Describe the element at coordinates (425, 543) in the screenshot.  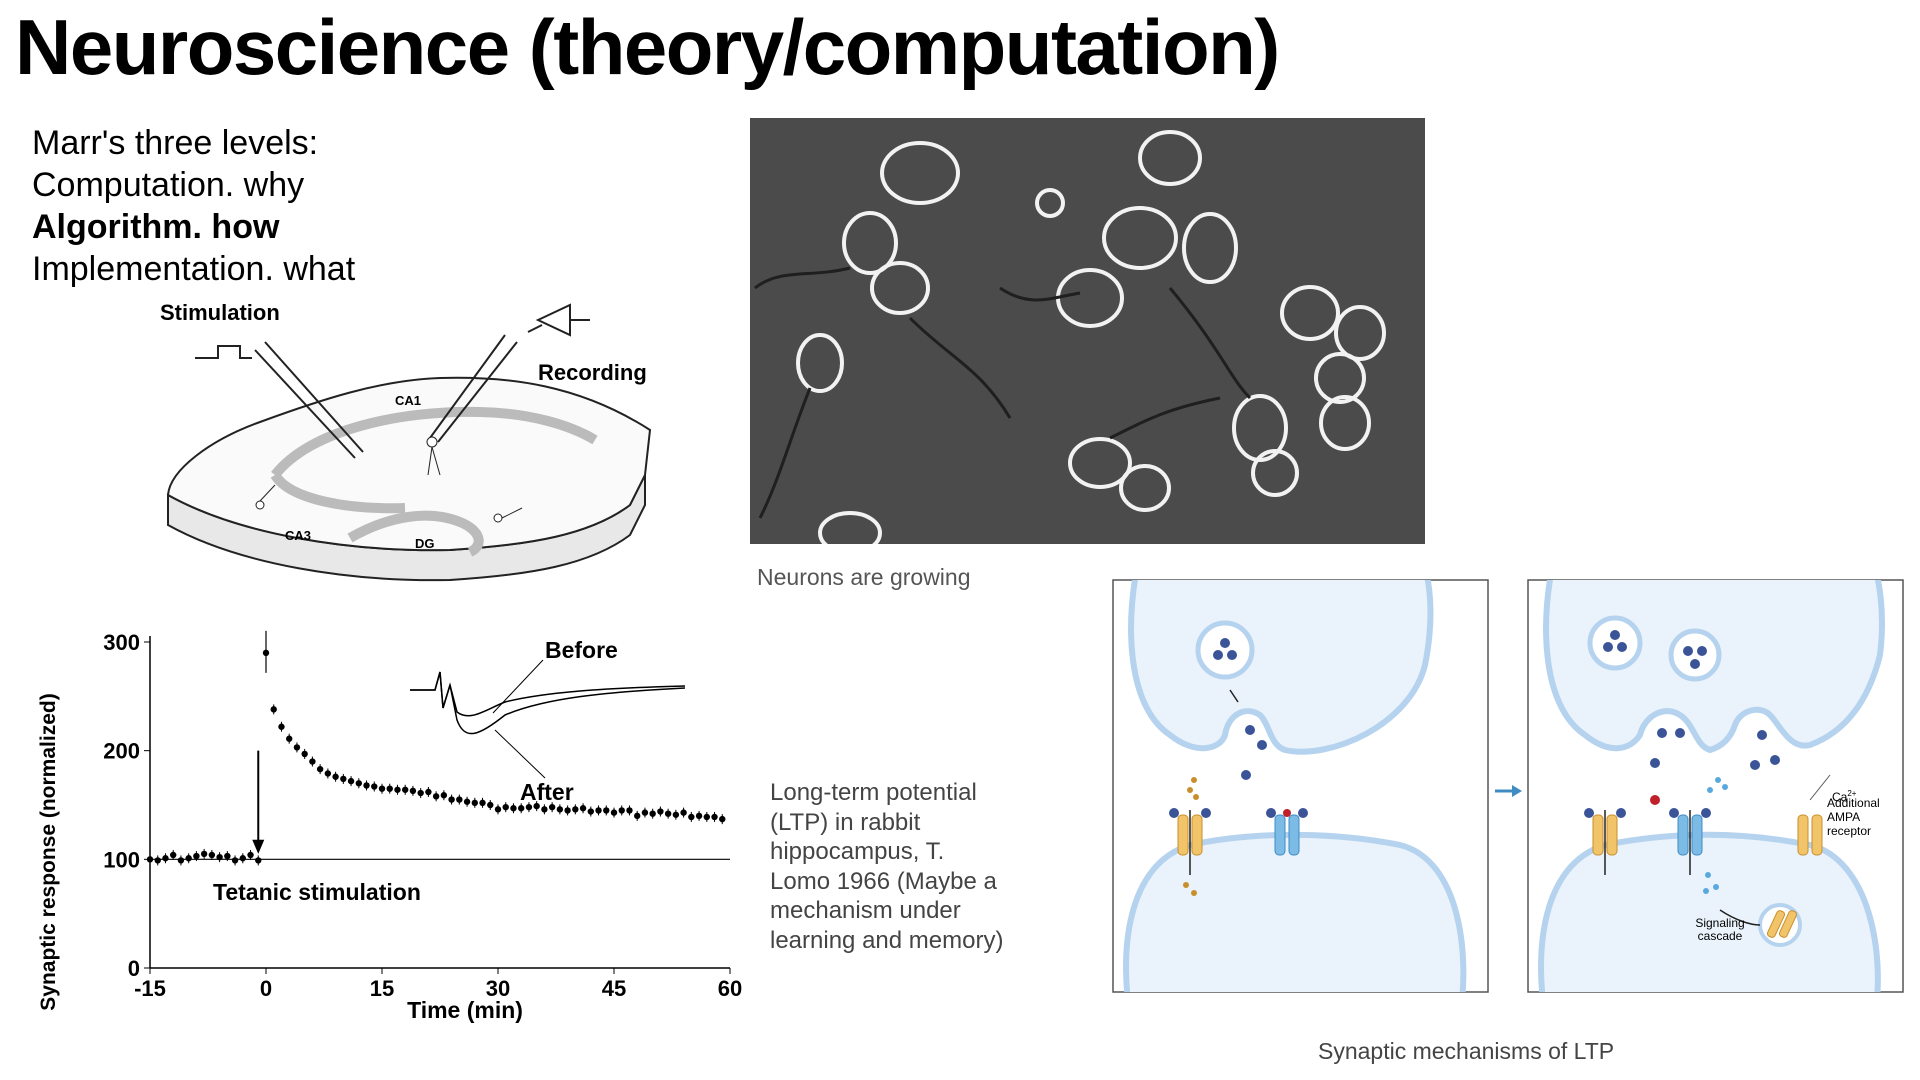
I see `dg-label: DG` at that location.